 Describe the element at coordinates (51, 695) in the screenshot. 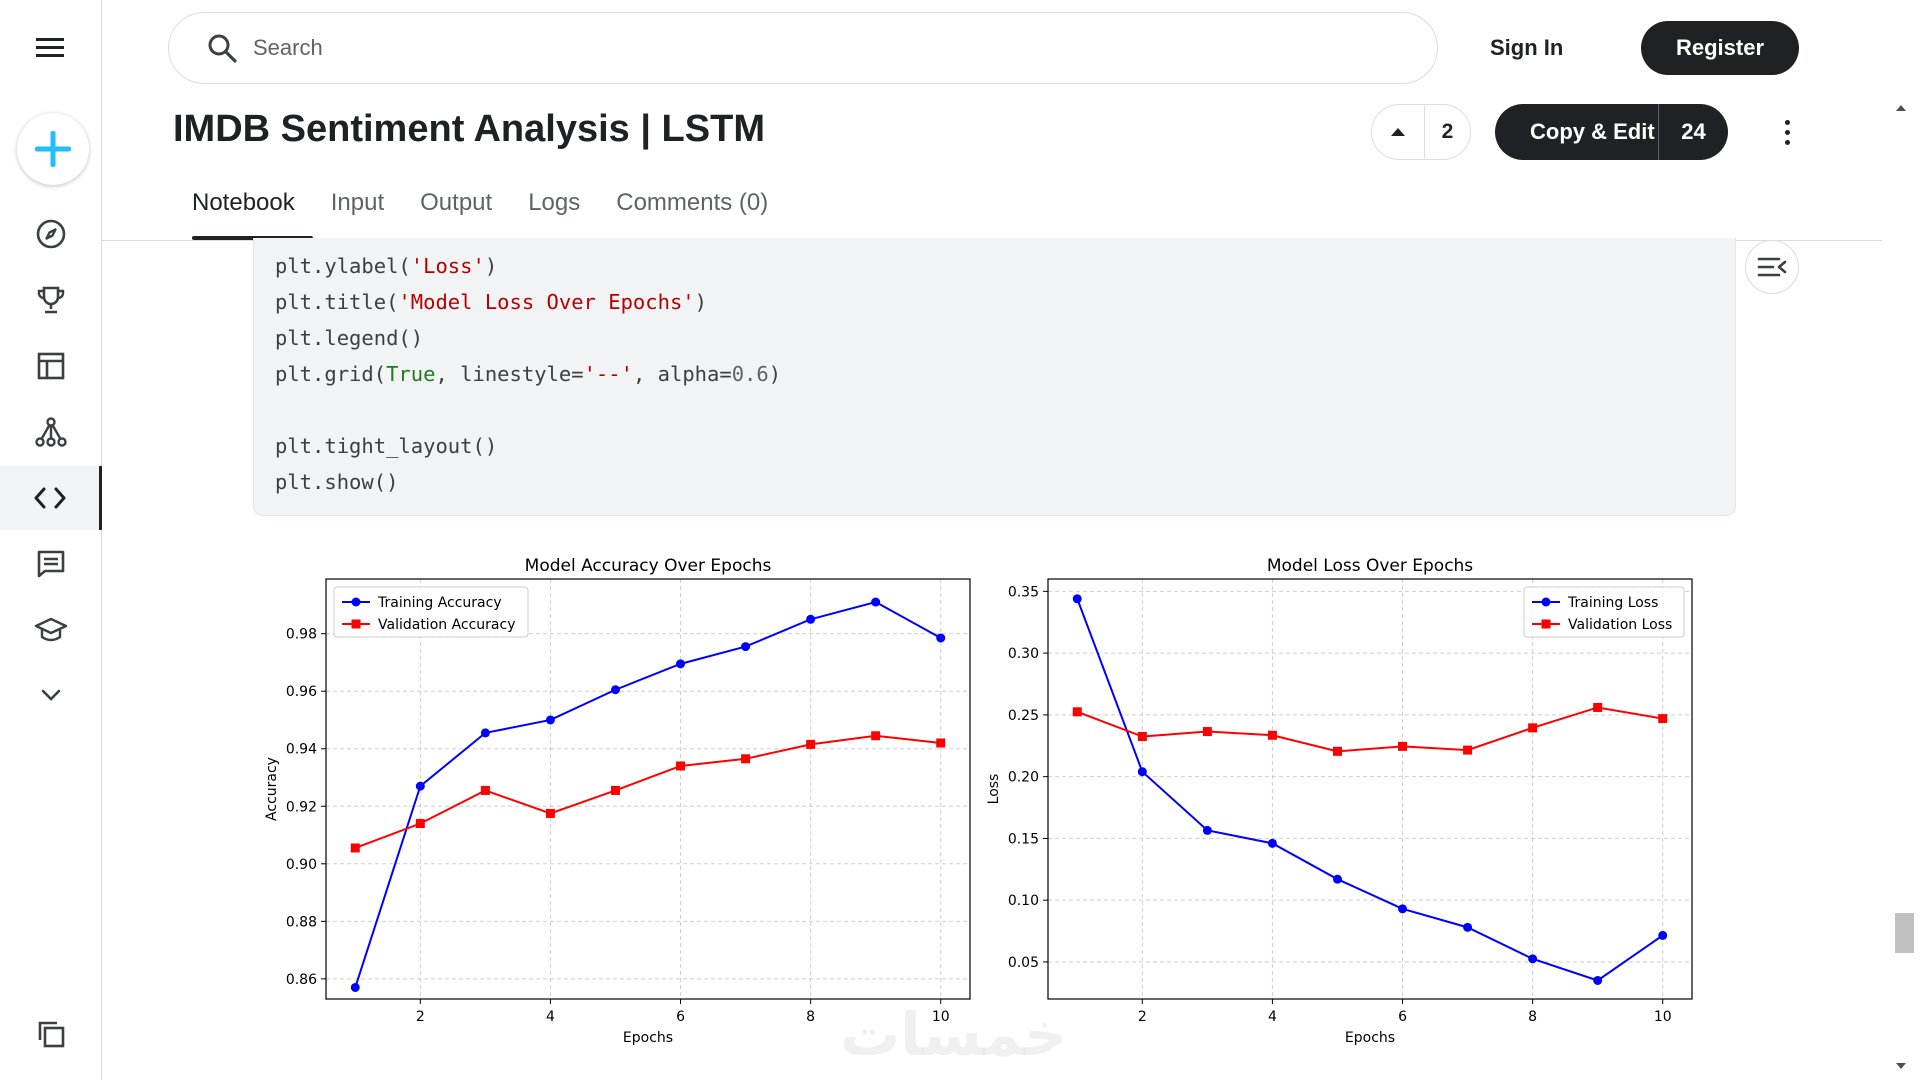

I see `more-nav` at that location.